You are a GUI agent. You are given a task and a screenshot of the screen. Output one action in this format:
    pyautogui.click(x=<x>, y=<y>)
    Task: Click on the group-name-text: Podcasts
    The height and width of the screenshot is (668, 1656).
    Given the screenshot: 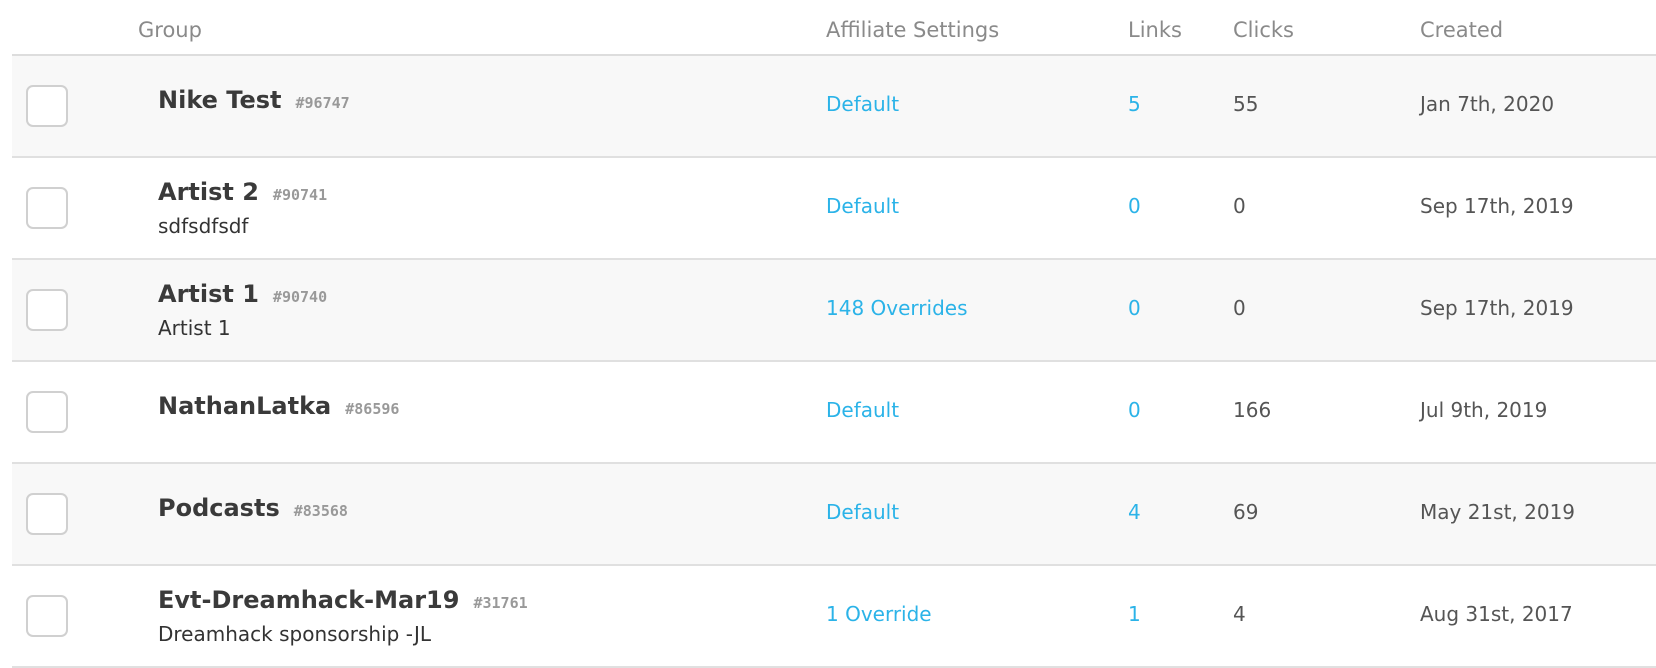 What is the action you would take?
    pyautogui.click(x=219, y=508)
    